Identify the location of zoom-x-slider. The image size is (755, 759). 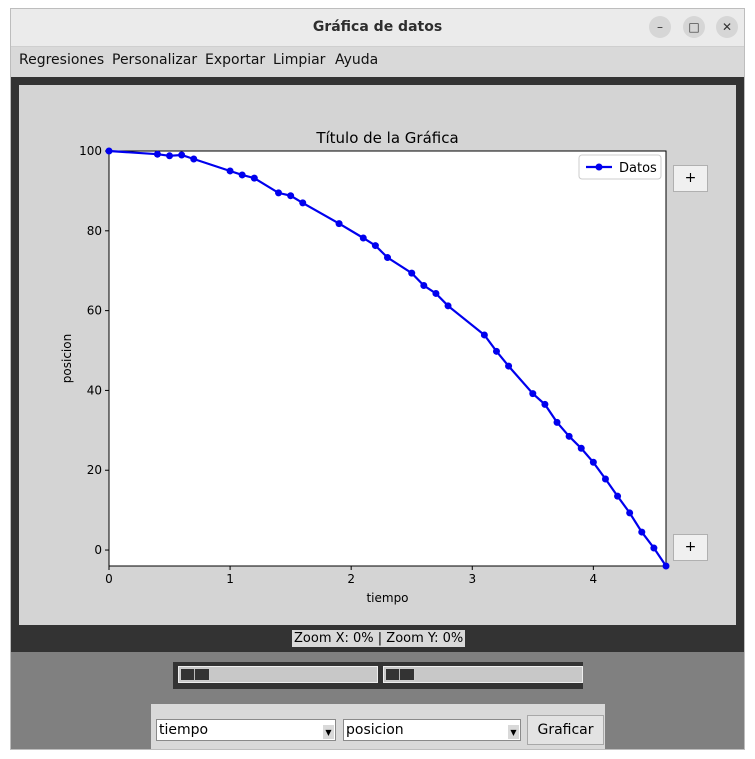
(278, 674).